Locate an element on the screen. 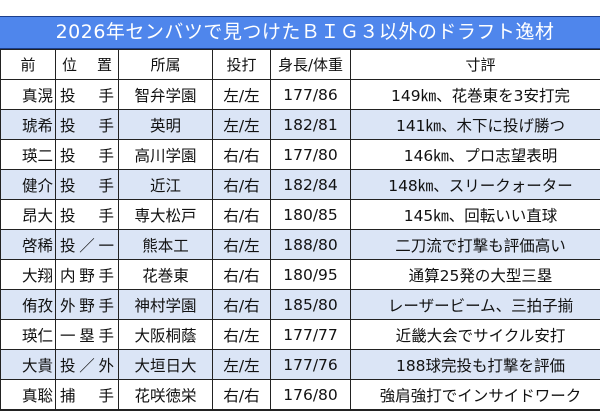 The width and height of the screenshot is (600, 420). header-row: 前 位 置 所属 投打 身長/体重 寸評 is located at coordinates (300, 64).